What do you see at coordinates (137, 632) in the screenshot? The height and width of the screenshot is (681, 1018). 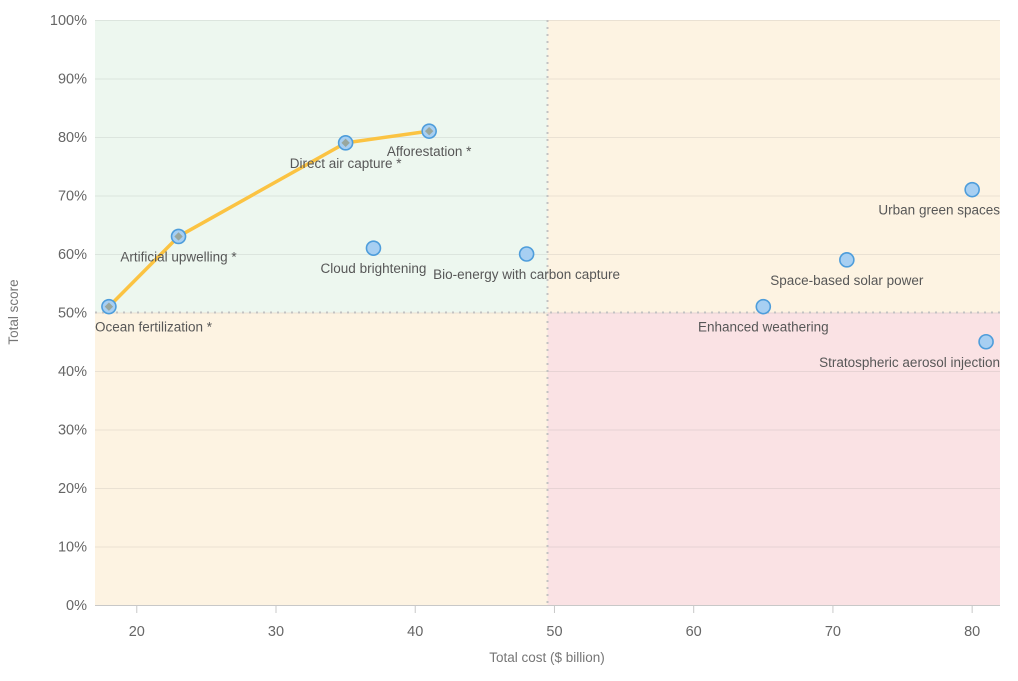 I see `x-tick-label: 20` at bounding box center [137, 632].